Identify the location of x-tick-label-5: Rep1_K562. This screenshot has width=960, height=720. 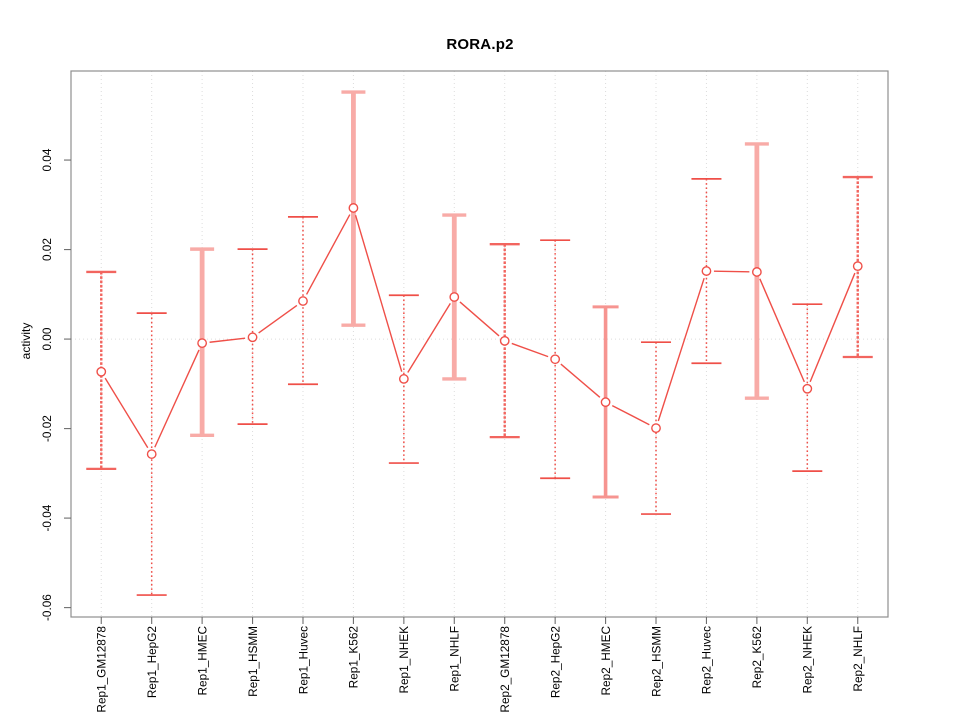
(354, 657).